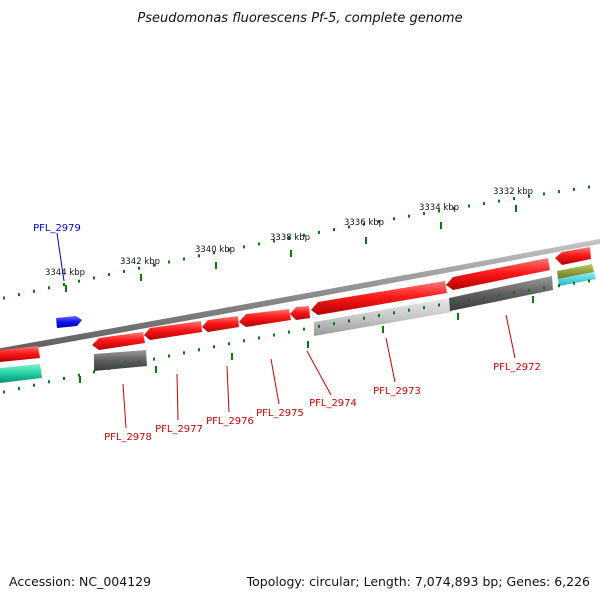 The height and width of the screenshot is (600, 600). Describe the element at coordinates (291, 248) in the screenshot. I see `outer-scale-major-ticks` at that location.